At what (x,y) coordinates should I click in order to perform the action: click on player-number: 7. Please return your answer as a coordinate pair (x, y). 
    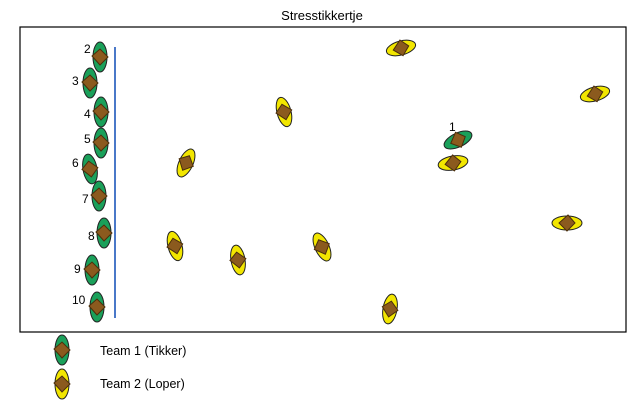
    Looking at the image, I should click on (85, 199).